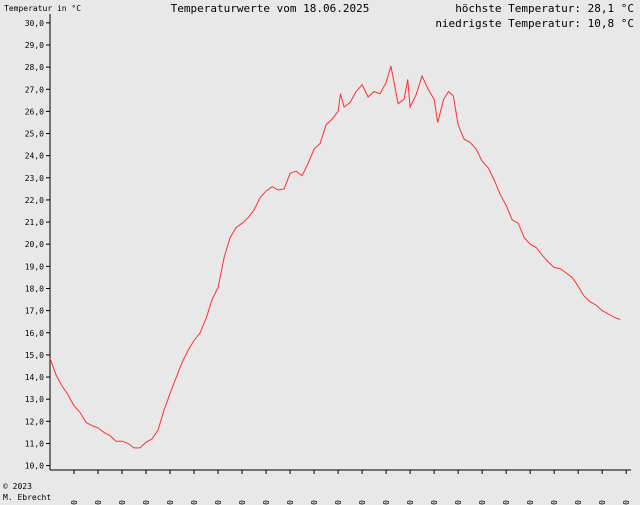 The image size is (640, 505). What do you see at coordinates (34, 200) in the screenshot?
I see `y-tick-label: 22,0` at bounding box center [34, 200].